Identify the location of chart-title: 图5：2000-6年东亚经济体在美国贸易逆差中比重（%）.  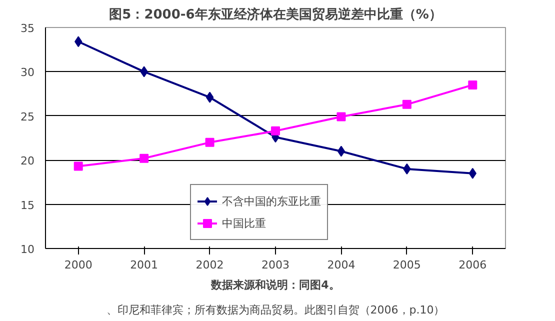
(275, 14).